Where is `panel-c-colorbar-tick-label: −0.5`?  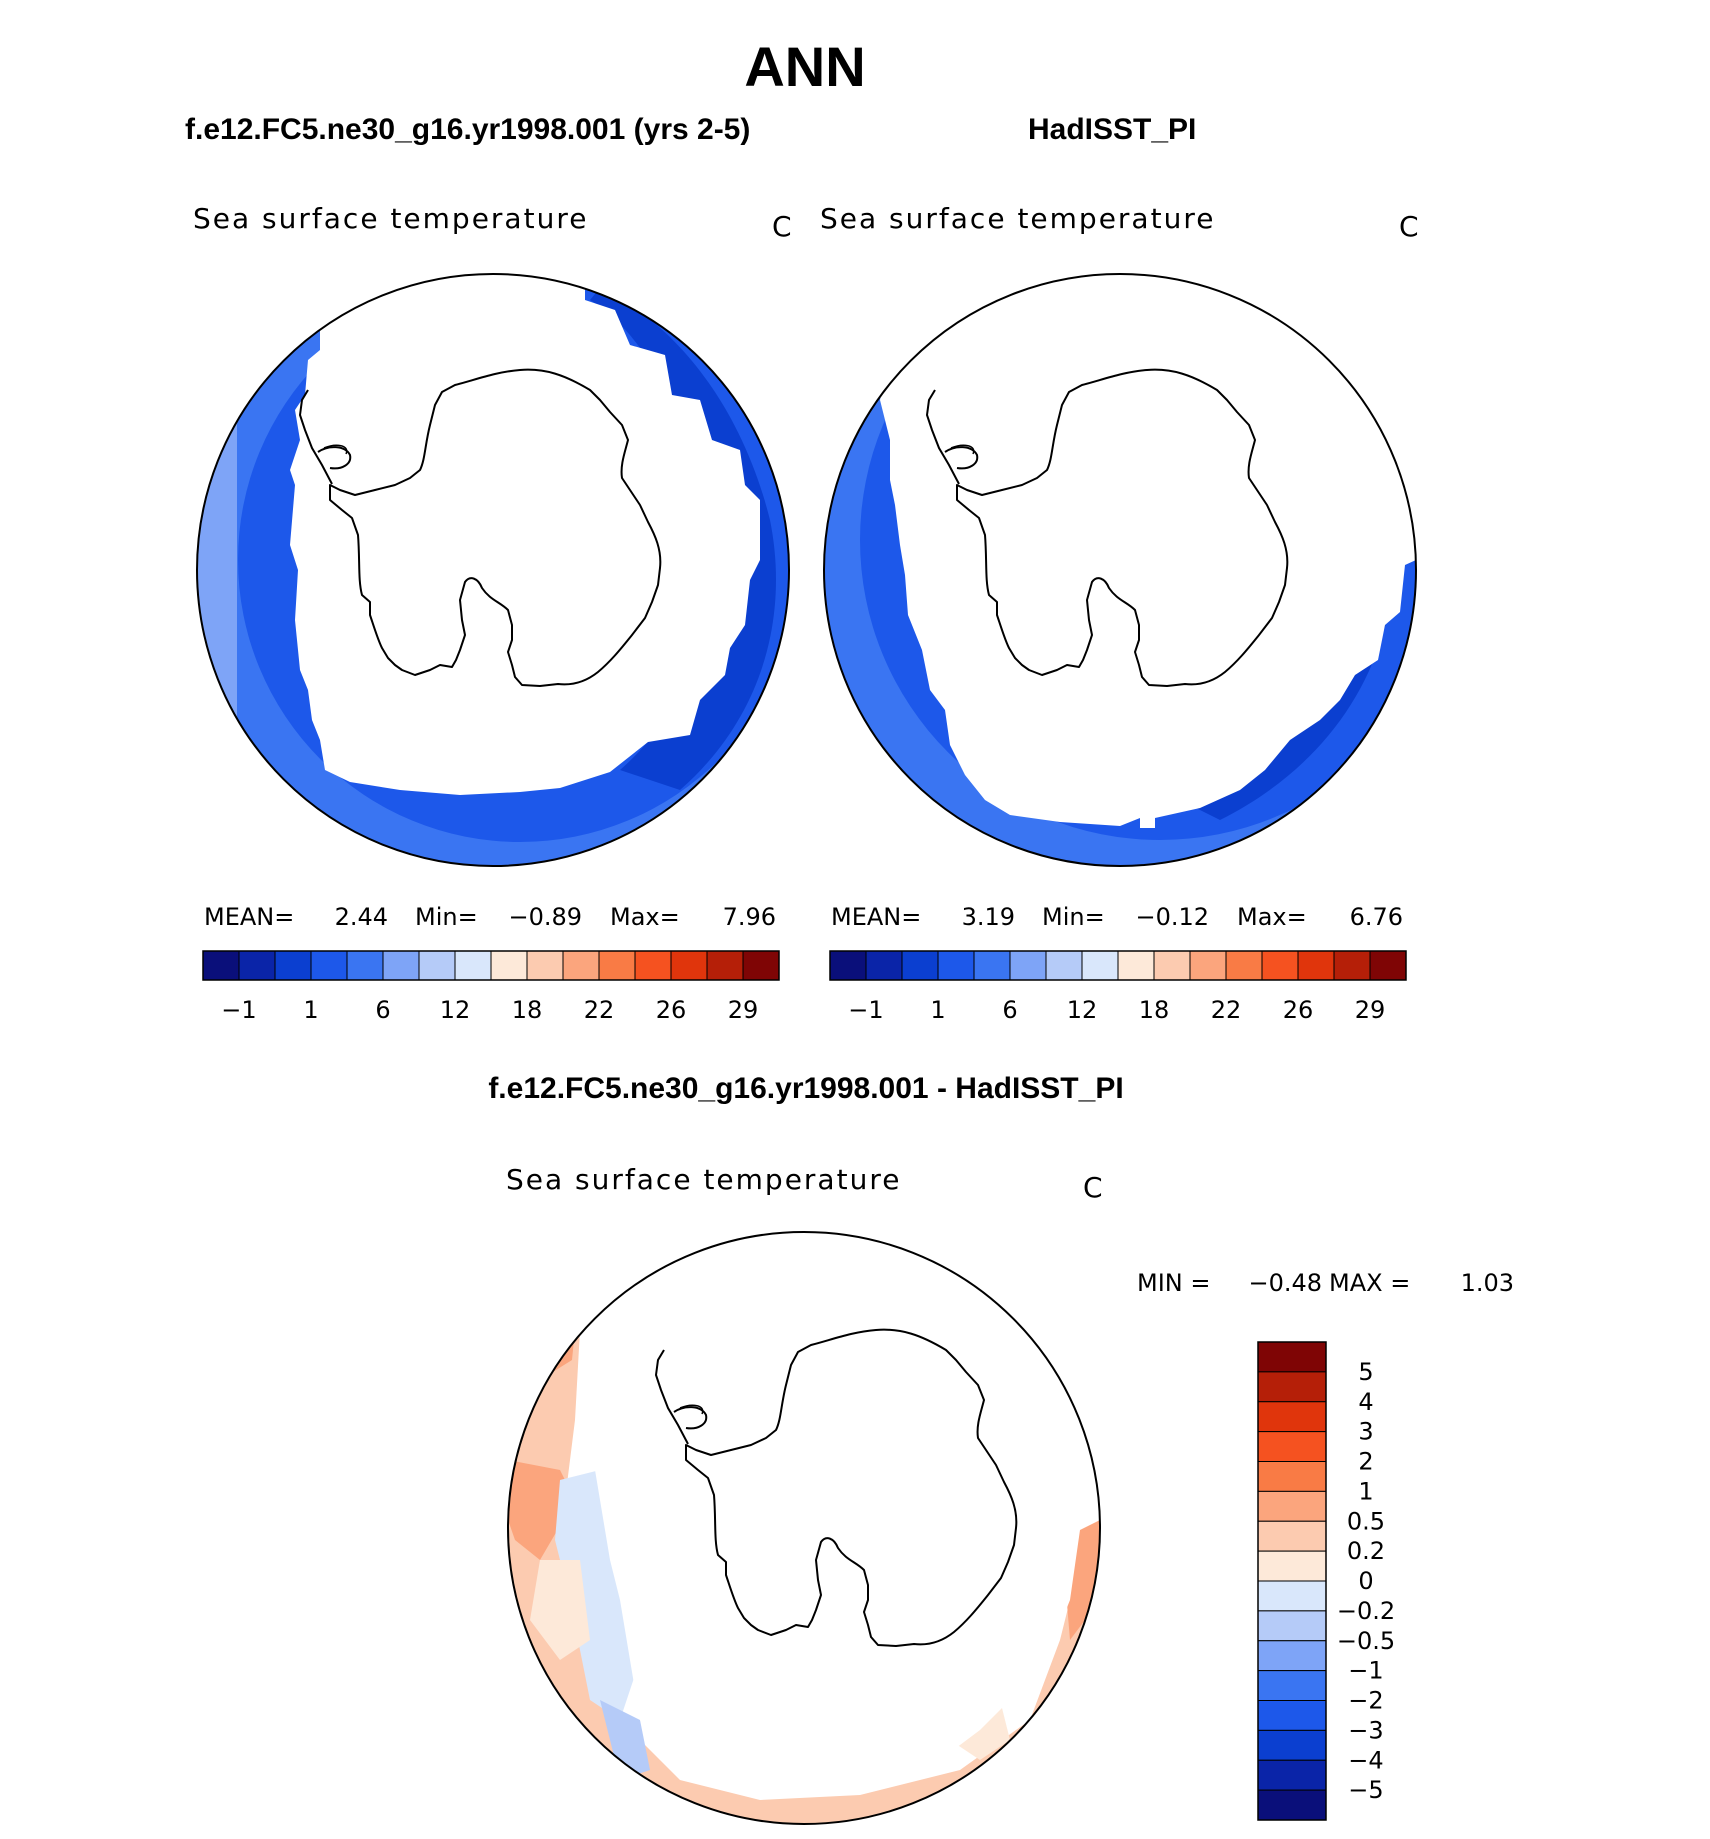
panel-c-colorbar-tick-label: −0.5 is located at coordinates (1366, 1641).